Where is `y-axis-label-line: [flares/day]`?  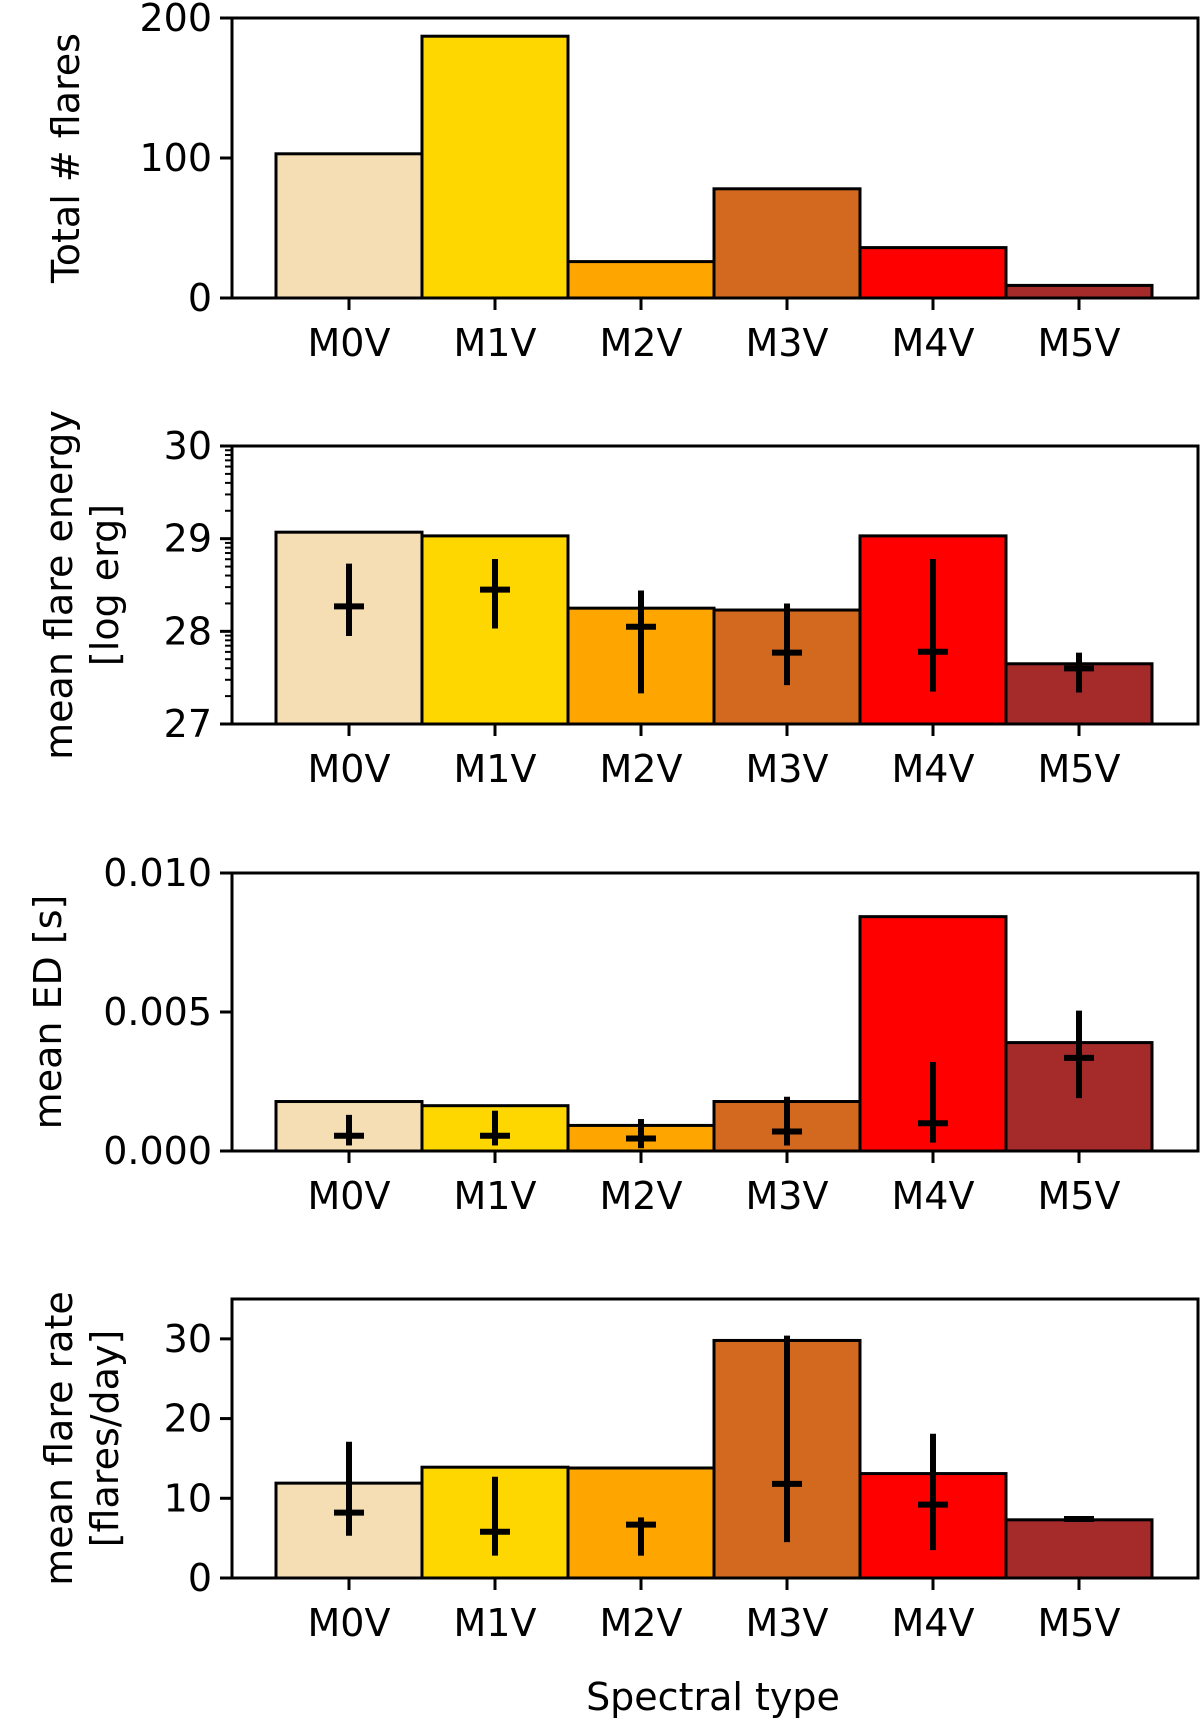 y-axis-label-line: [flares/day] is located at coordinates (105, 1439).